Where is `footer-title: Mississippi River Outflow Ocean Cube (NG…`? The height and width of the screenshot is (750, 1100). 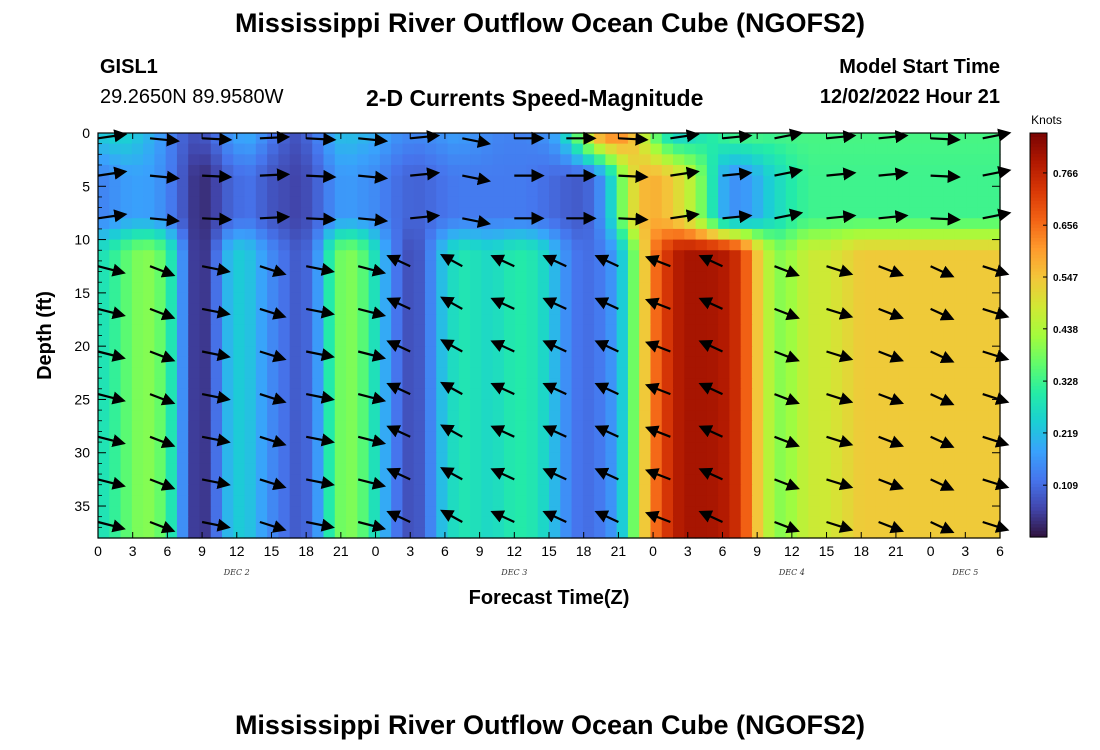
footer-title: Mississippi River Outflow Ocean Cube (NG… is located at coordinates (550, 725).